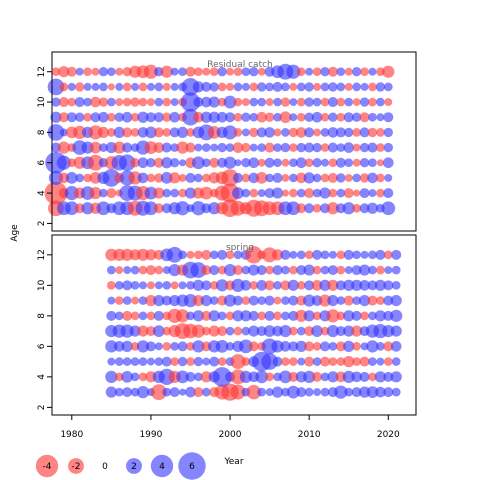 Image resolution: width=480 pixels, height=480 pixels. Describe the element at coordinates (162, 467) in the screenshot. I see `legend-label: 4` at that location.